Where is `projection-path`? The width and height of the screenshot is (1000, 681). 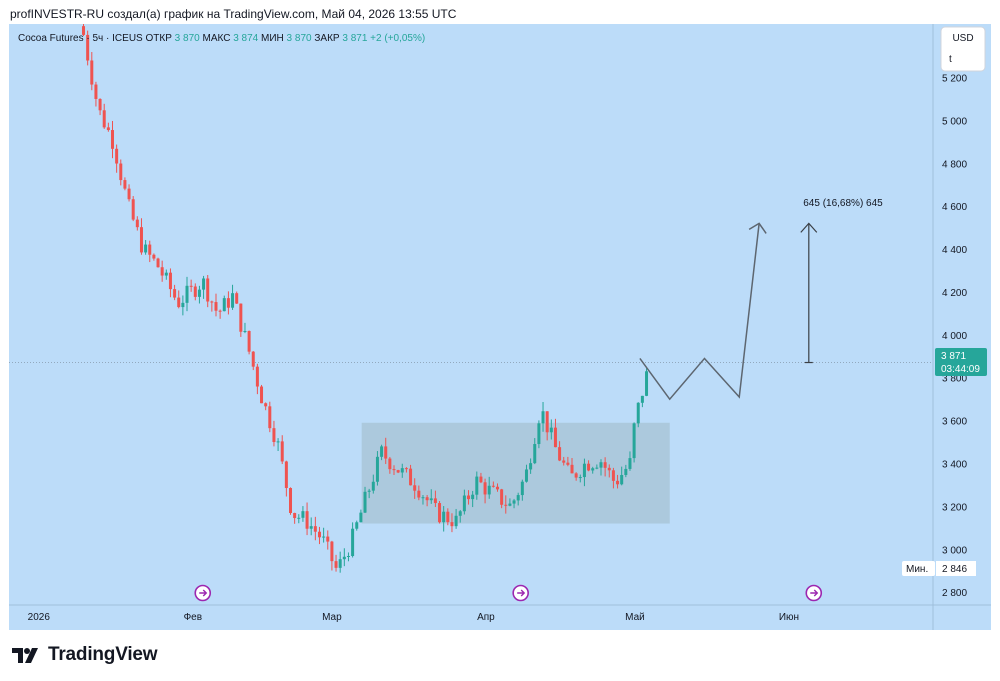 projection-path is located at coordinates (699, 312).